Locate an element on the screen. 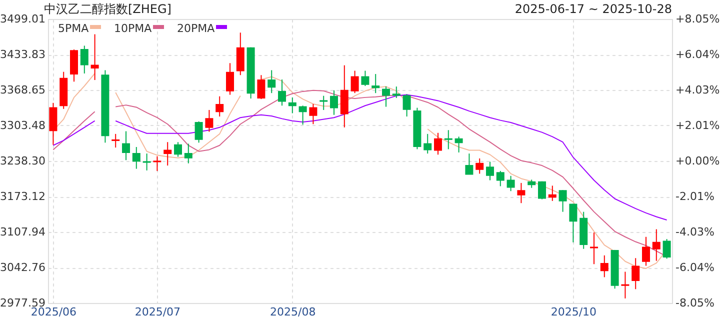  y-tick-label: 3433.83 is located at coordinates (23, 54).